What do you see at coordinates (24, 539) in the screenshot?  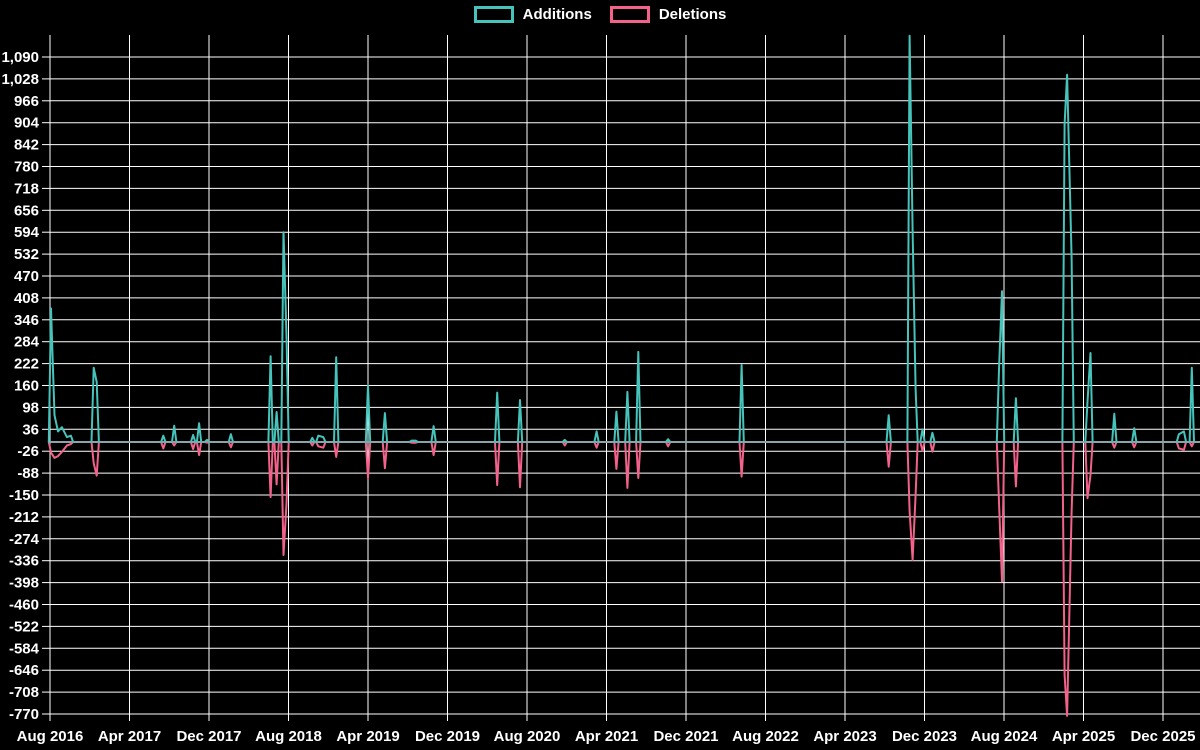 I see `y-tick-label: -274` at bounding box center [24, 539].